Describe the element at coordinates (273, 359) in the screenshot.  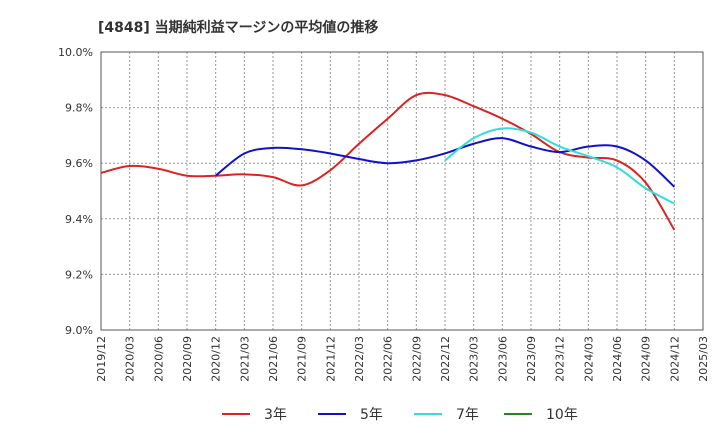
I see `x-tick-label: 2021/06` at that location.